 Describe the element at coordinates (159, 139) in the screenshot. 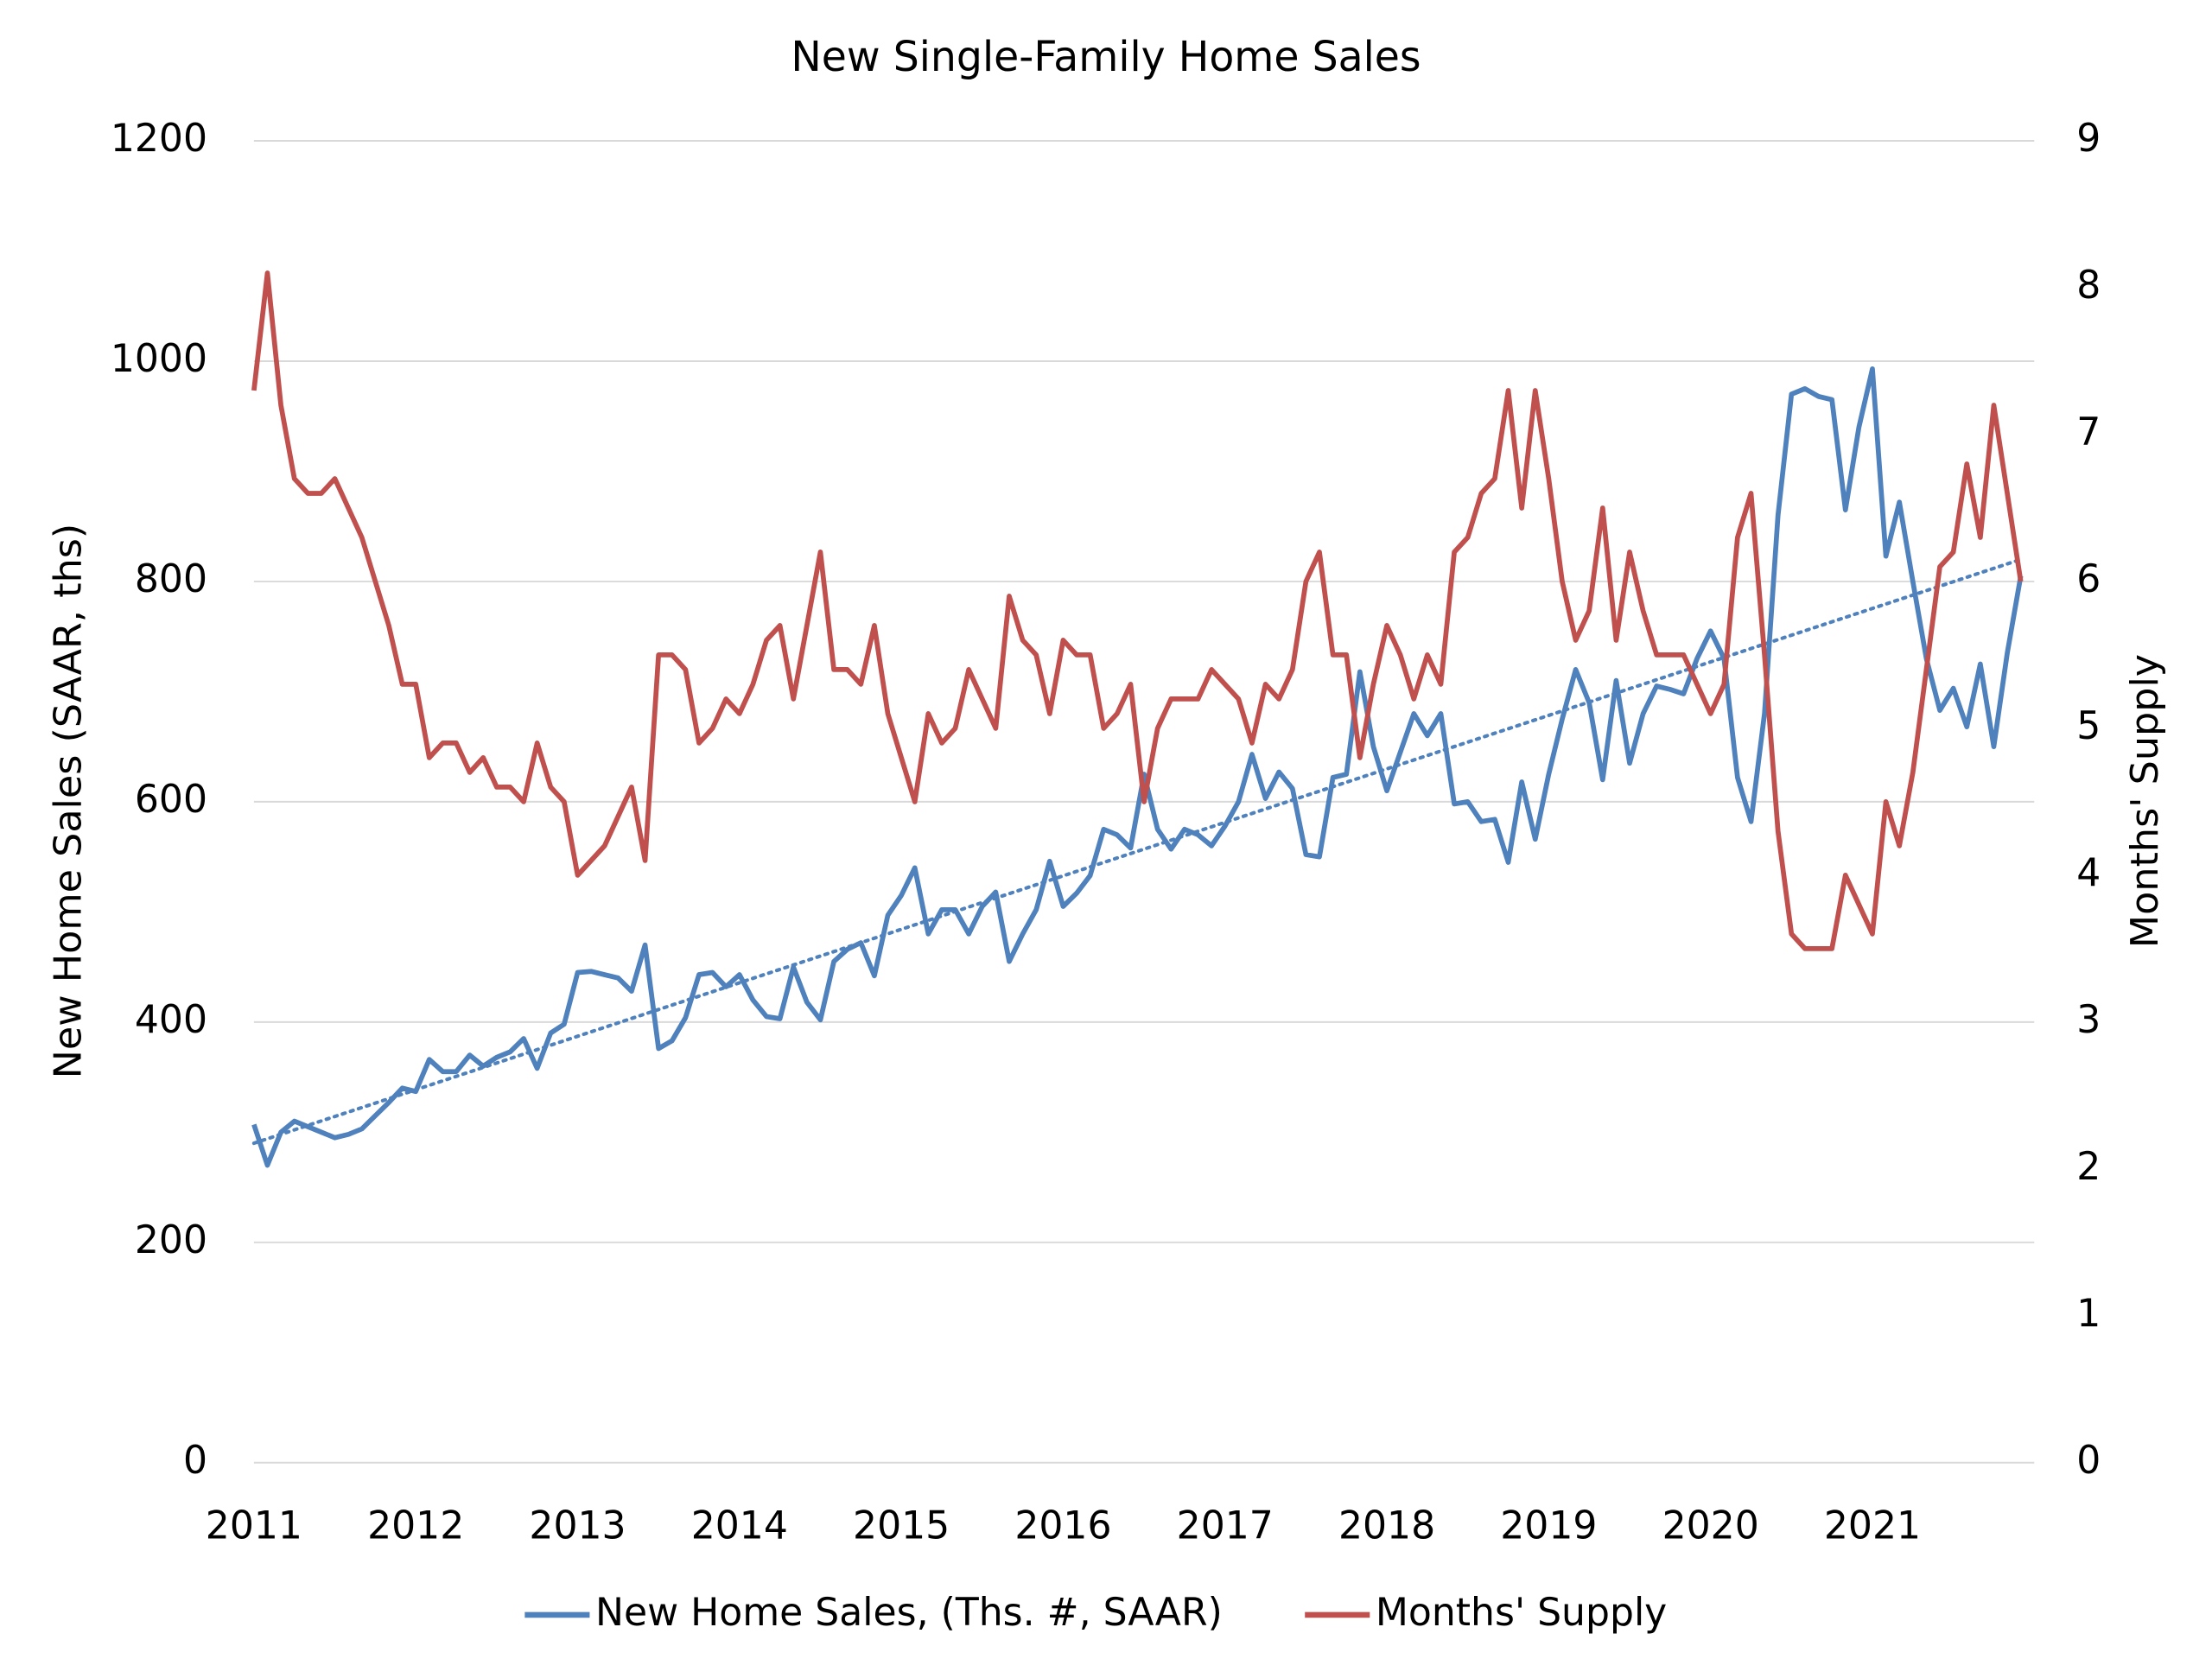

I see `y-tick-label: 1200` at that location.